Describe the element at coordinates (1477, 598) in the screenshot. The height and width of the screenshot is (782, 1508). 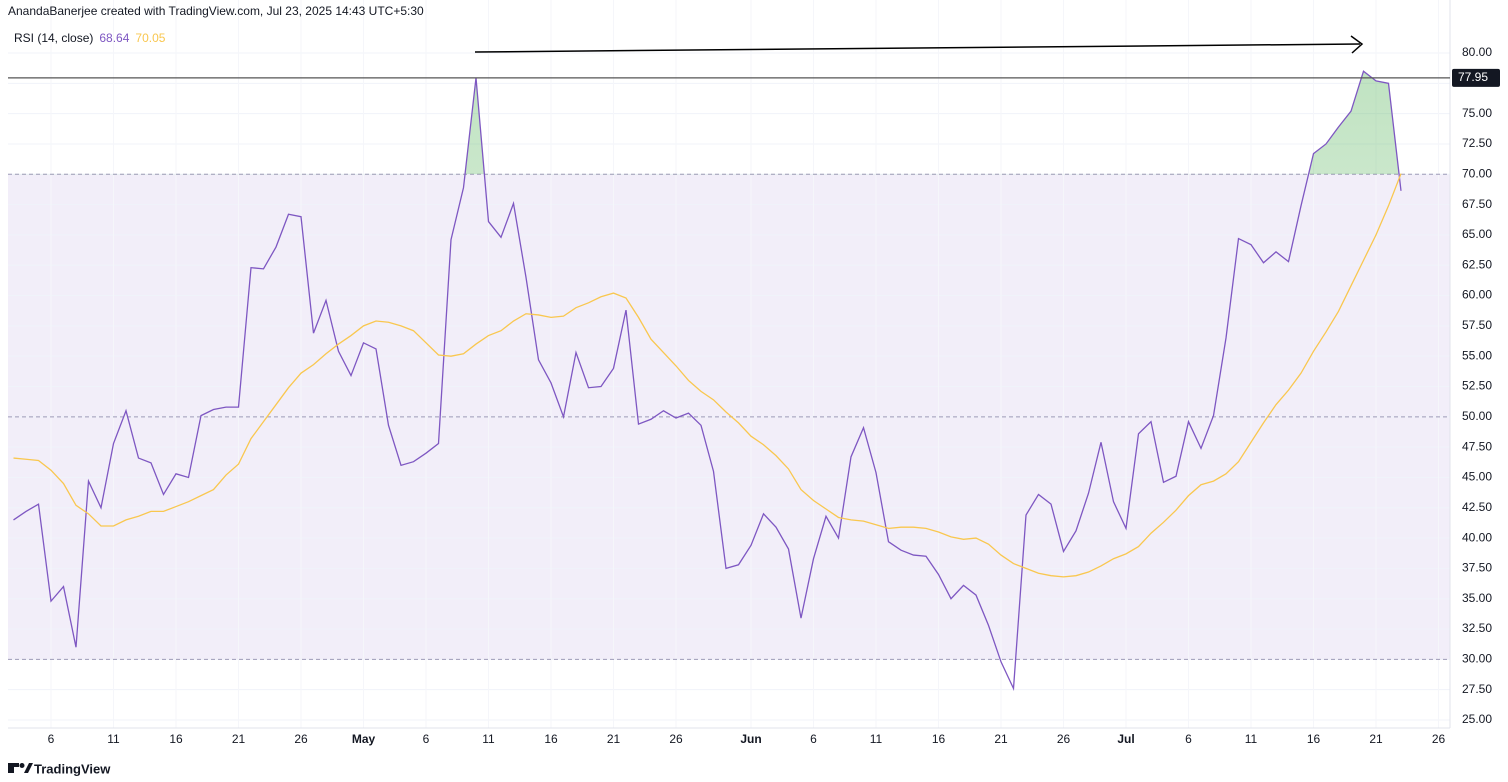
I see `y-tick-label: 35.00` at that location.